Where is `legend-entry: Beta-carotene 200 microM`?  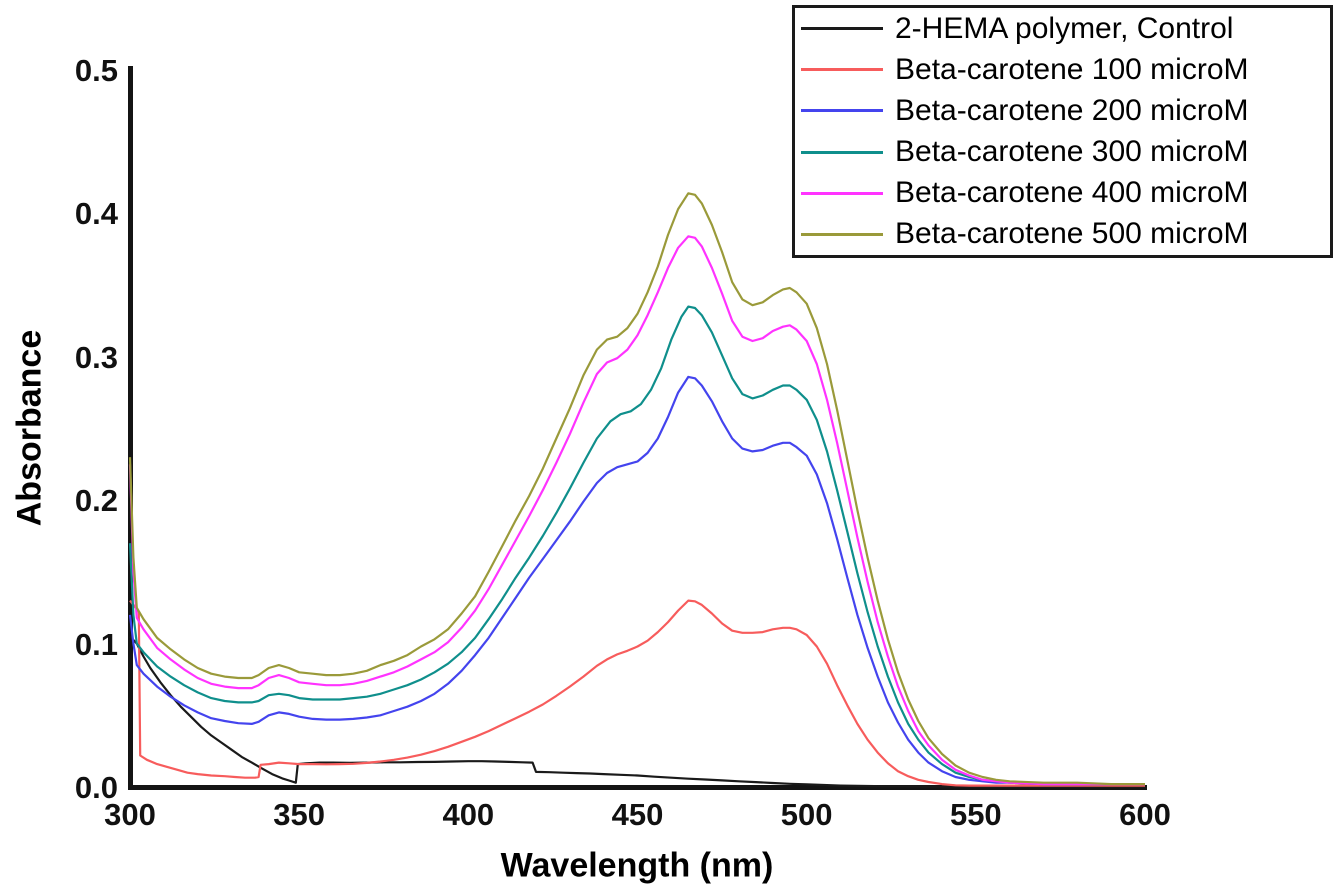
legend-entry: Beta-carotene 200 microM is located at coordinates (1062, 111).